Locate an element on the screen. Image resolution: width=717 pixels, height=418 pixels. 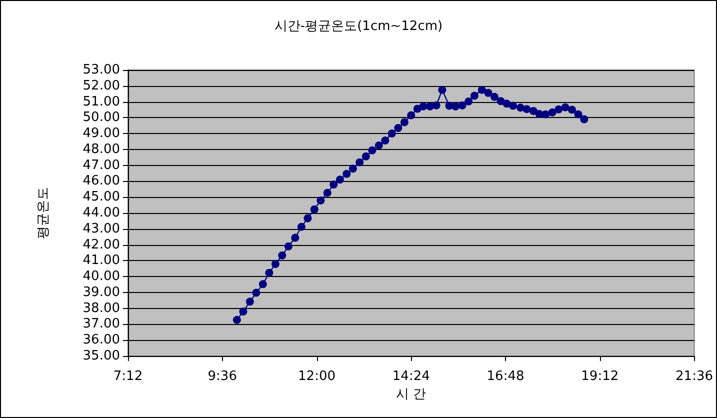
x-tick-label: 12:00 is located at coordinates (317, 376).